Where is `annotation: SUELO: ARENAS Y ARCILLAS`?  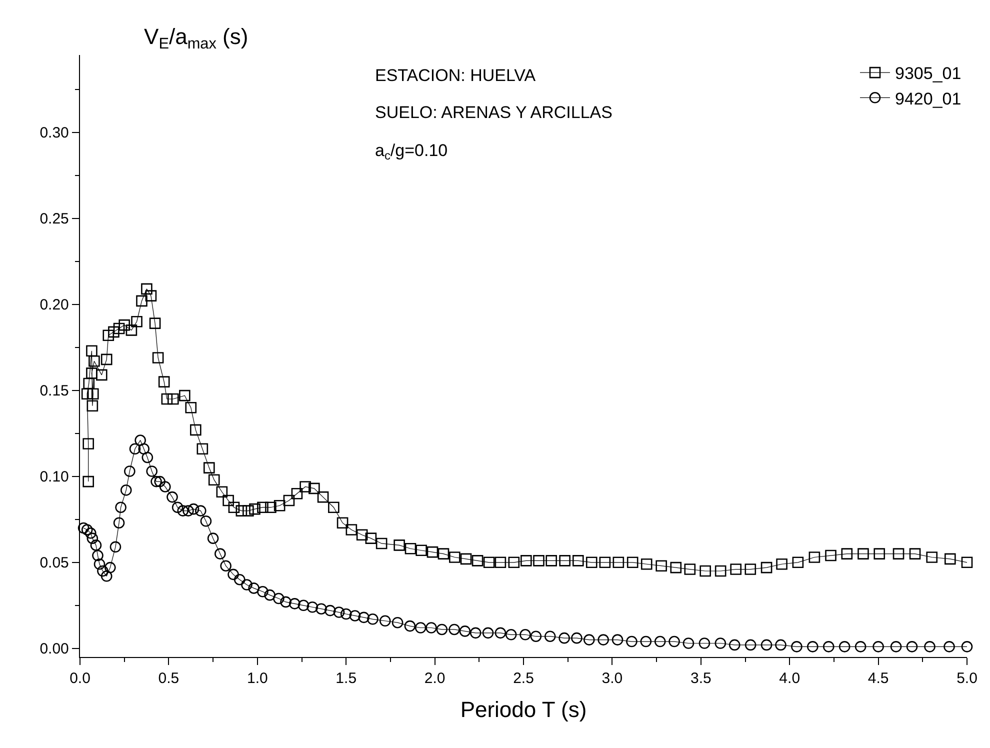 annotation: SUELO: ARENAS Y ARCILLAS is located at coordinates (493, 112).